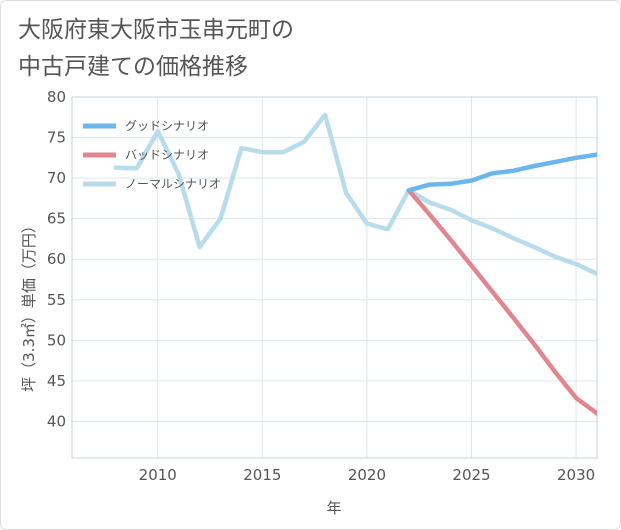 This screenshot has width=621, height=530. What do you see at coordinates (576, 475) in the screenshot?
I see `x-tick-2030: 2030` at bounding box center [576, 475].